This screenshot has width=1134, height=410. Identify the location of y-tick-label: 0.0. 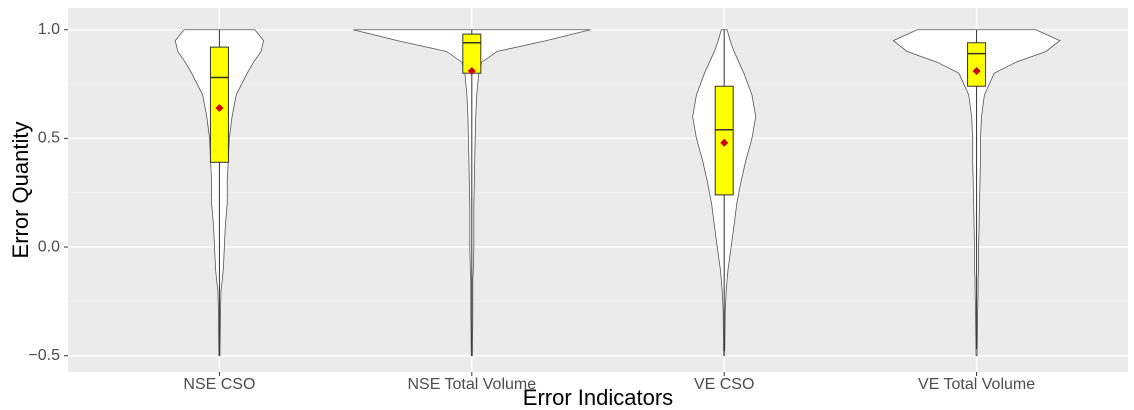
(49, 246).